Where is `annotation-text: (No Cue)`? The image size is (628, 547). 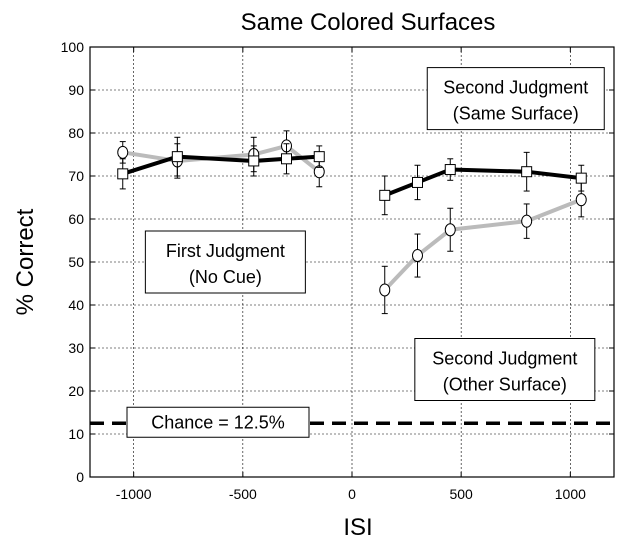
annotation-text: (No Cue) is located at coordinates (225, 277).